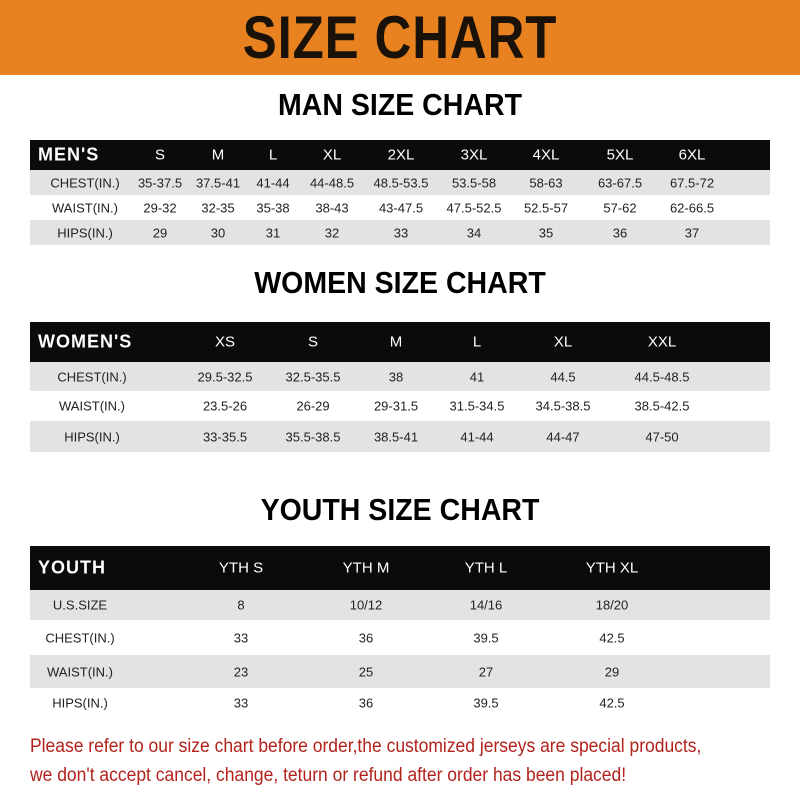 This screenshot has height=800, width=800. Describe the element at coordinates (69, 154) in the screenshot. I see `table-title-cell: MEN'S` at that location.